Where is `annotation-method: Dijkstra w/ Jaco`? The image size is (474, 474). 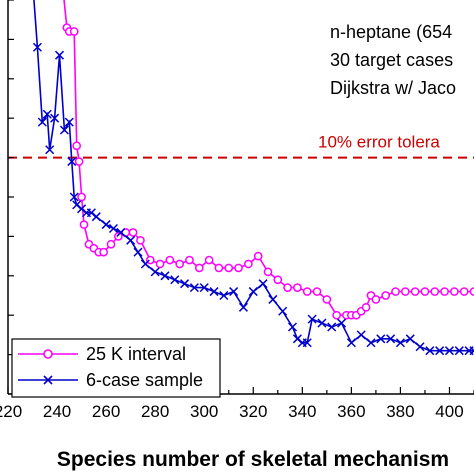 annotation-method: Dijkstra w/ Jaco is located at coordinates (393, 88).